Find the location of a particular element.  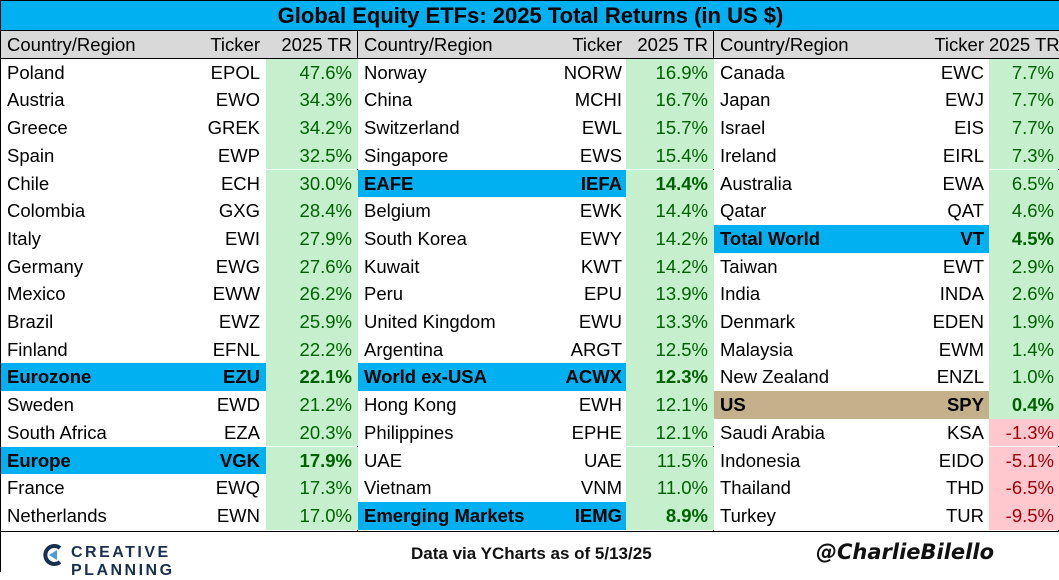

return-value: 4.6% is located at coordinates (1024, 211).